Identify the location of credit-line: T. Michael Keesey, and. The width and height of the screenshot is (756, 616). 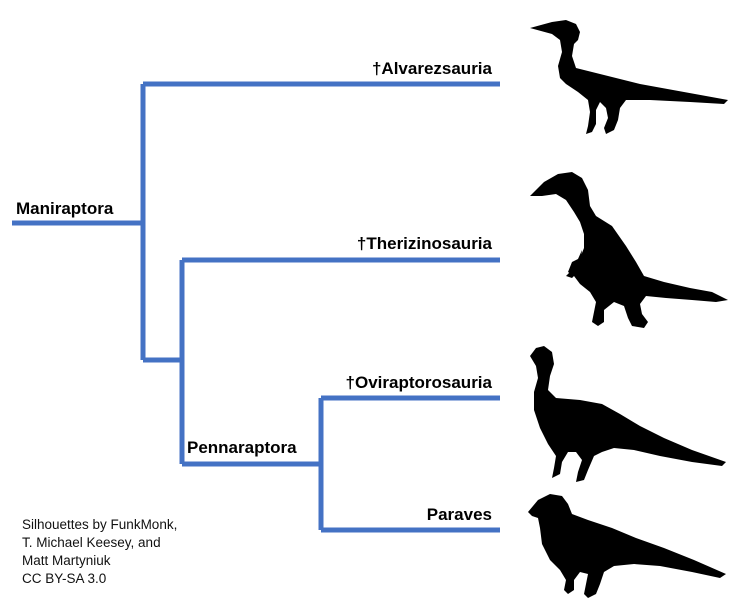
(91, 542).